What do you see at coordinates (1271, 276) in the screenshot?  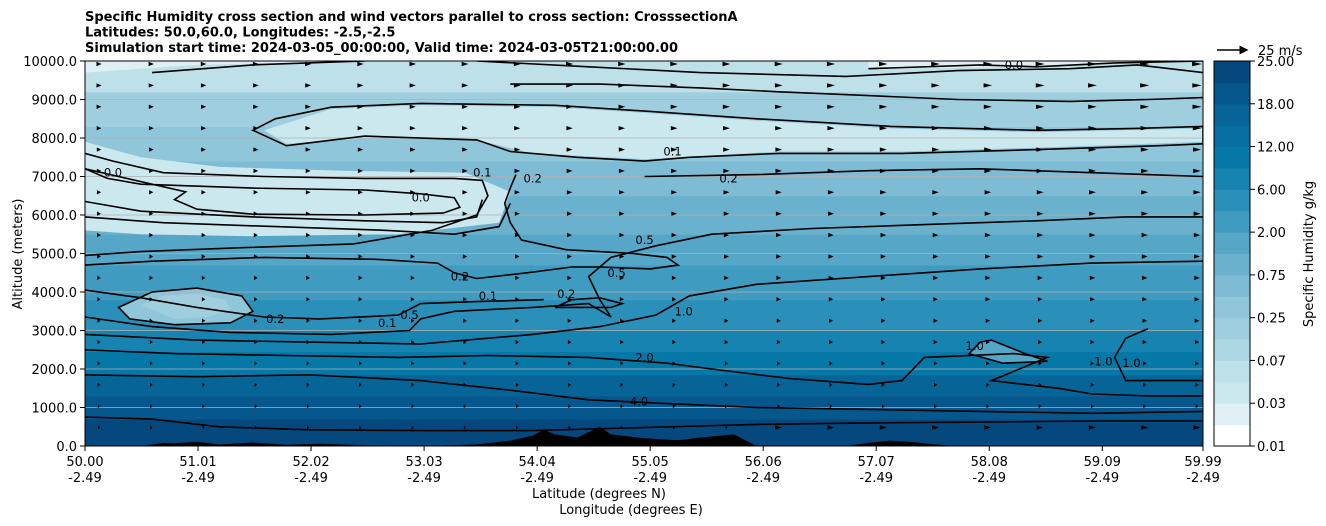 I see `colorbar-tick-label: 0.75` at bounding box center [1271, 276].